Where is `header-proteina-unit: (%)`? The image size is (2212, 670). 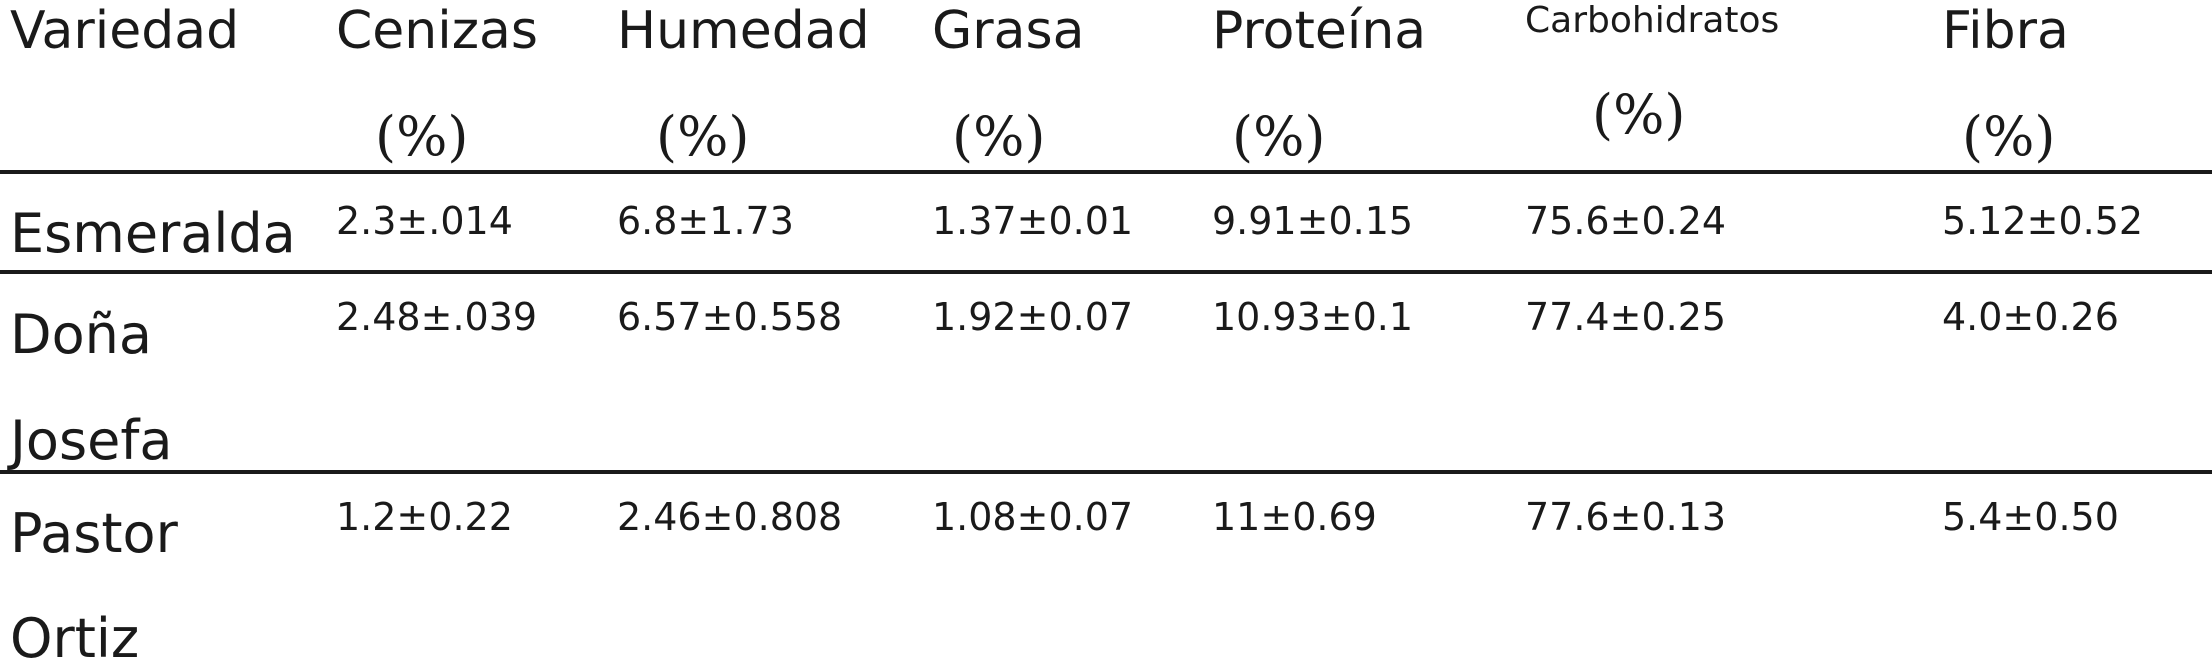
header-proteina-unit: (%) is located at coordinates (1279, 136).